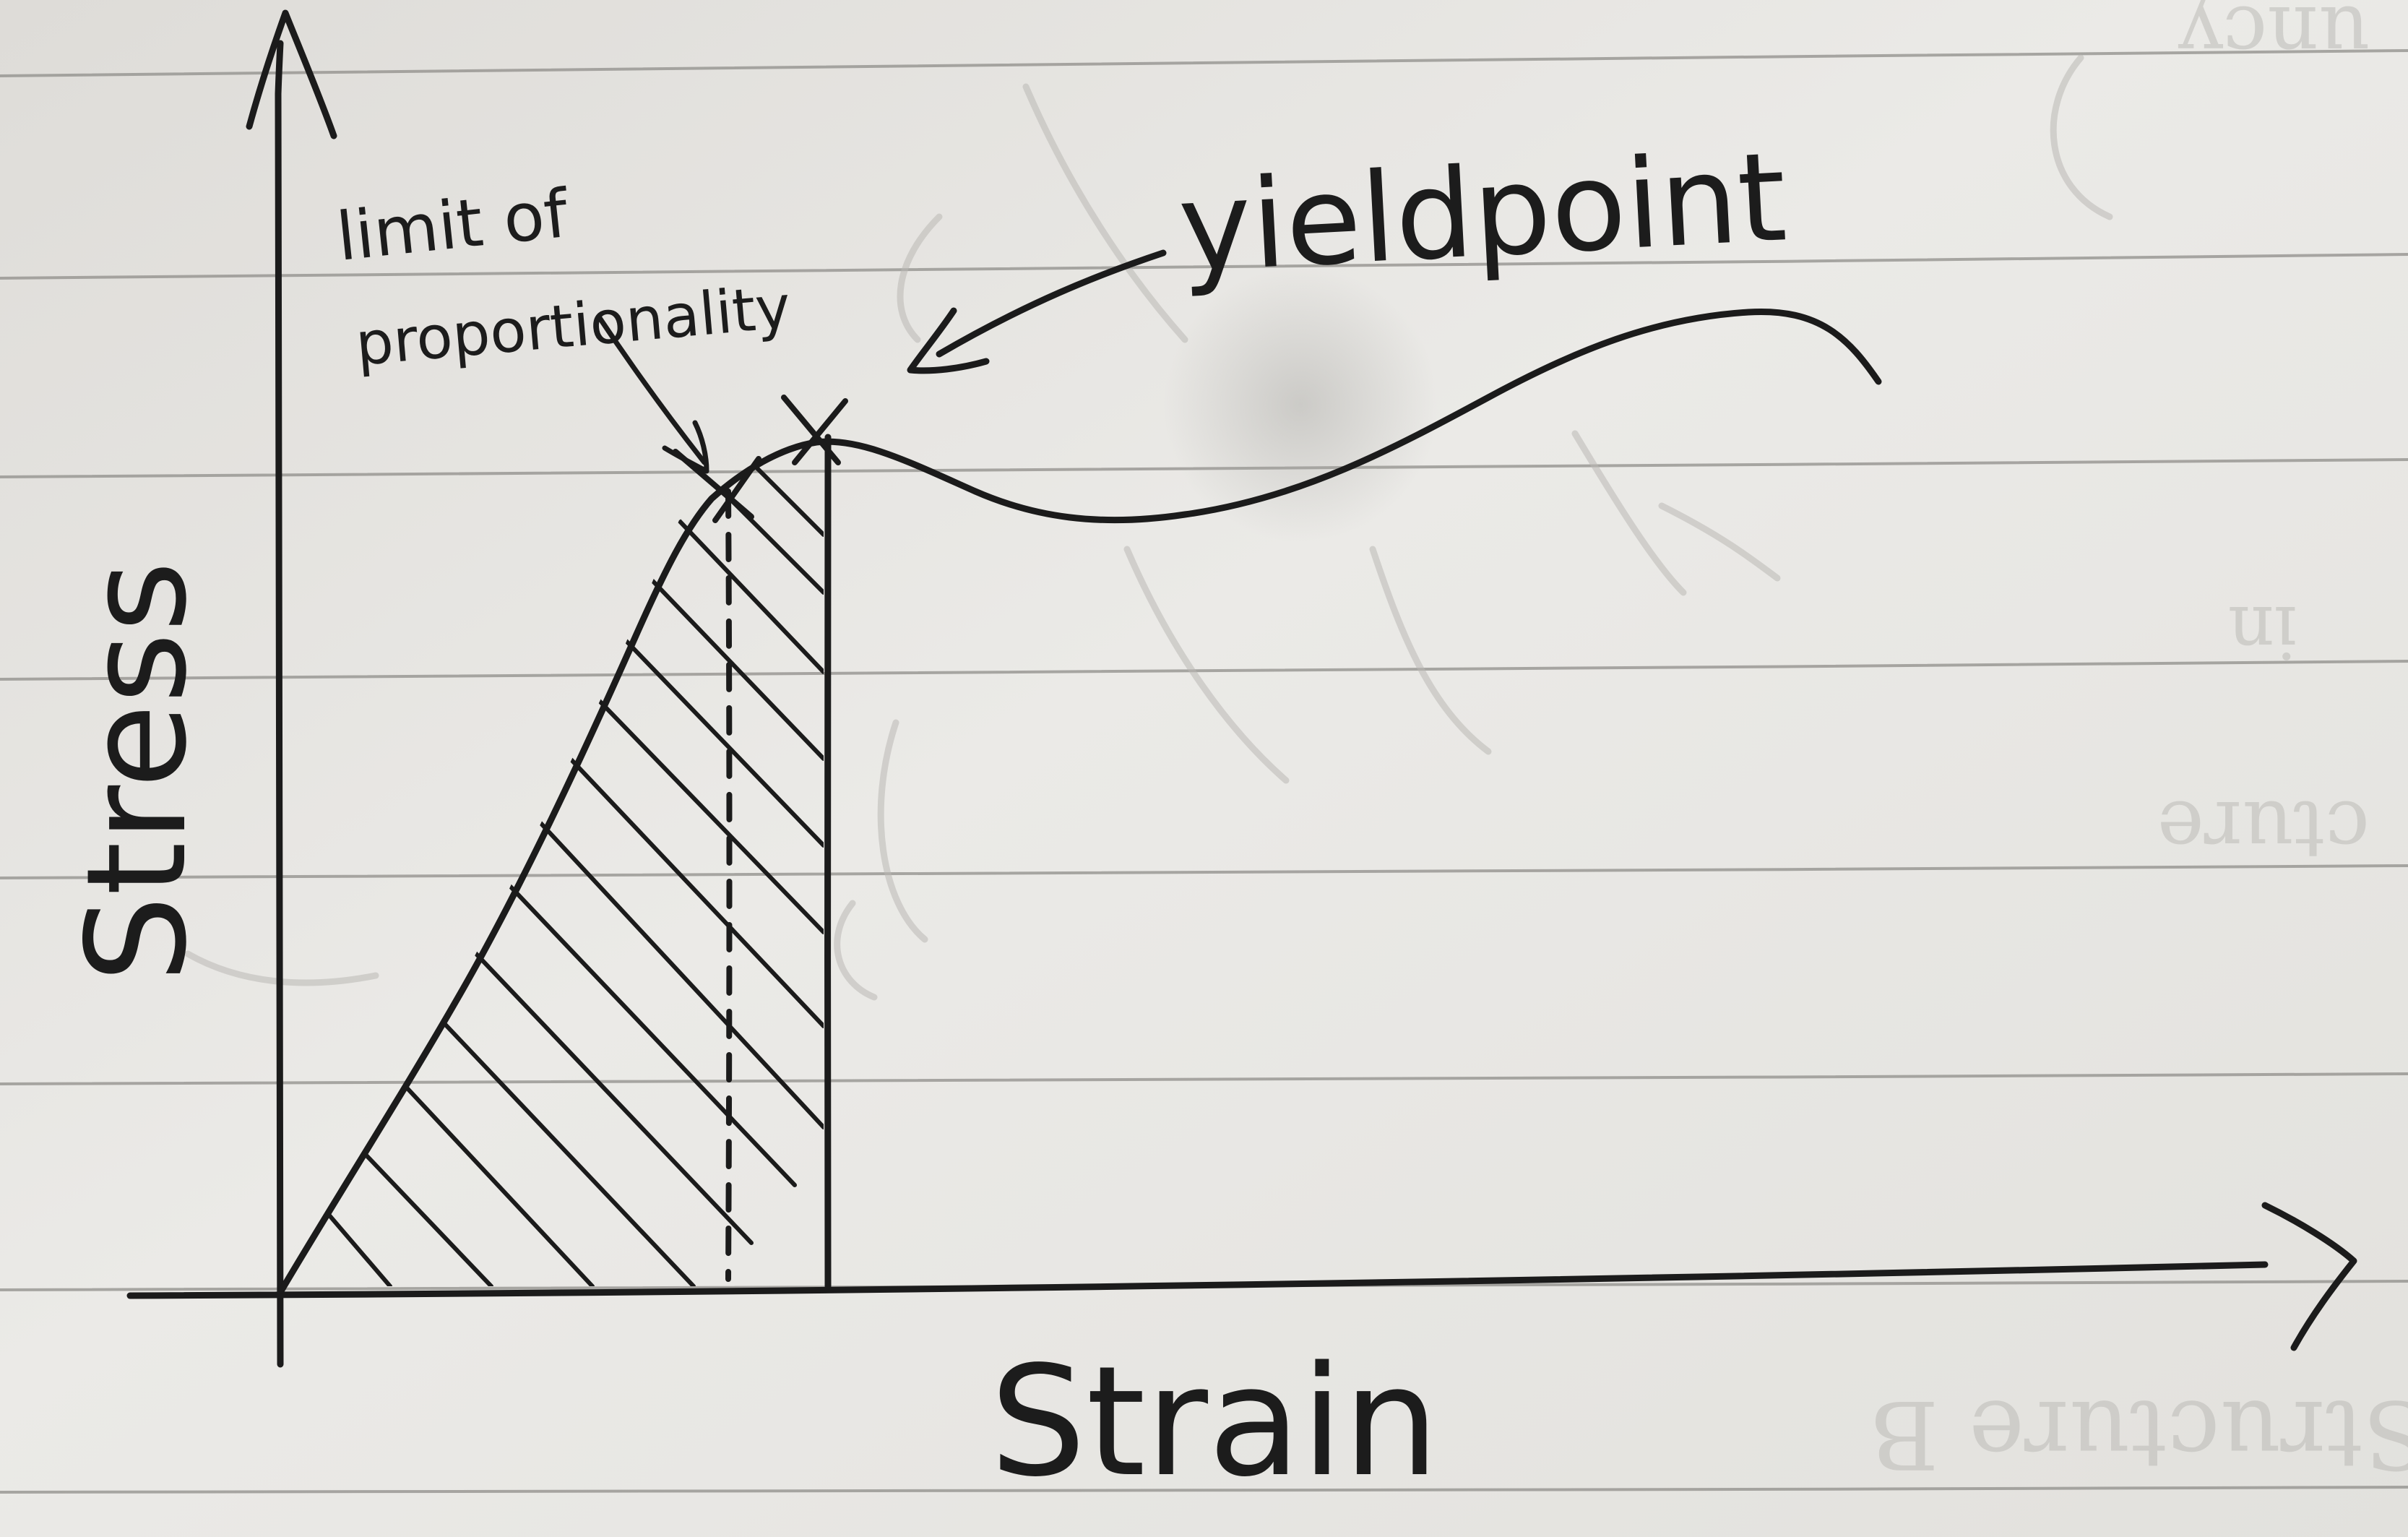 The width and height of the screenshot is (2408, 1537). Describe the element at coordinates (1214, 1421) in the screenshot. I see `x-axis-label: Strain` at that location.